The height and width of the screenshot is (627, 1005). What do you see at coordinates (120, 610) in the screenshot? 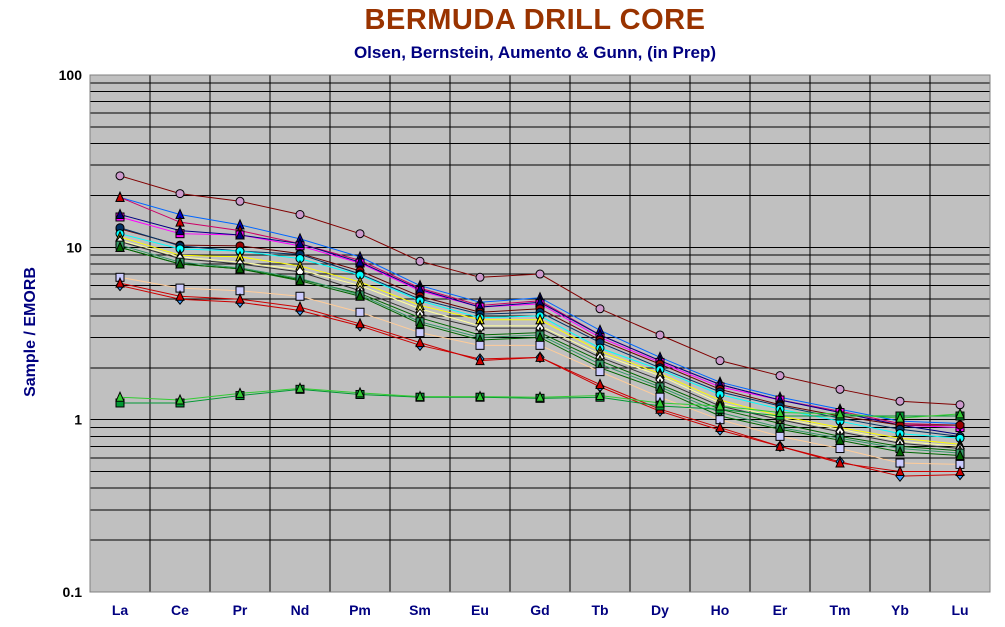
I see `x-tick-label-la: La` at bounding box center [120, 610].